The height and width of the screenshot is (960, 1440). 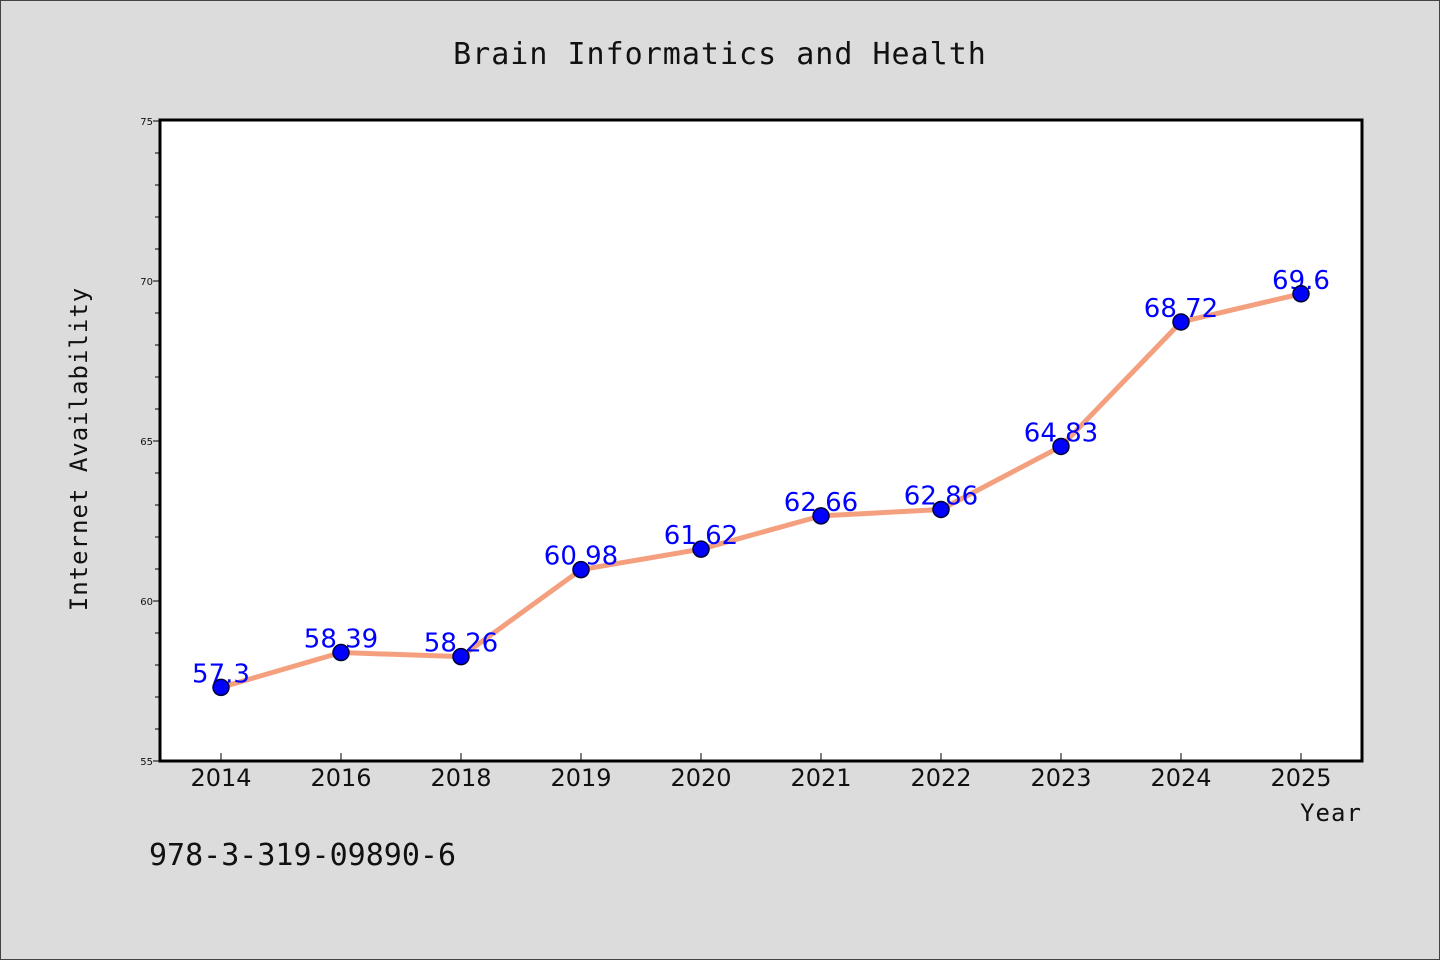 I want to click on x-tick-label: 2014, so click(x=220, y=778).